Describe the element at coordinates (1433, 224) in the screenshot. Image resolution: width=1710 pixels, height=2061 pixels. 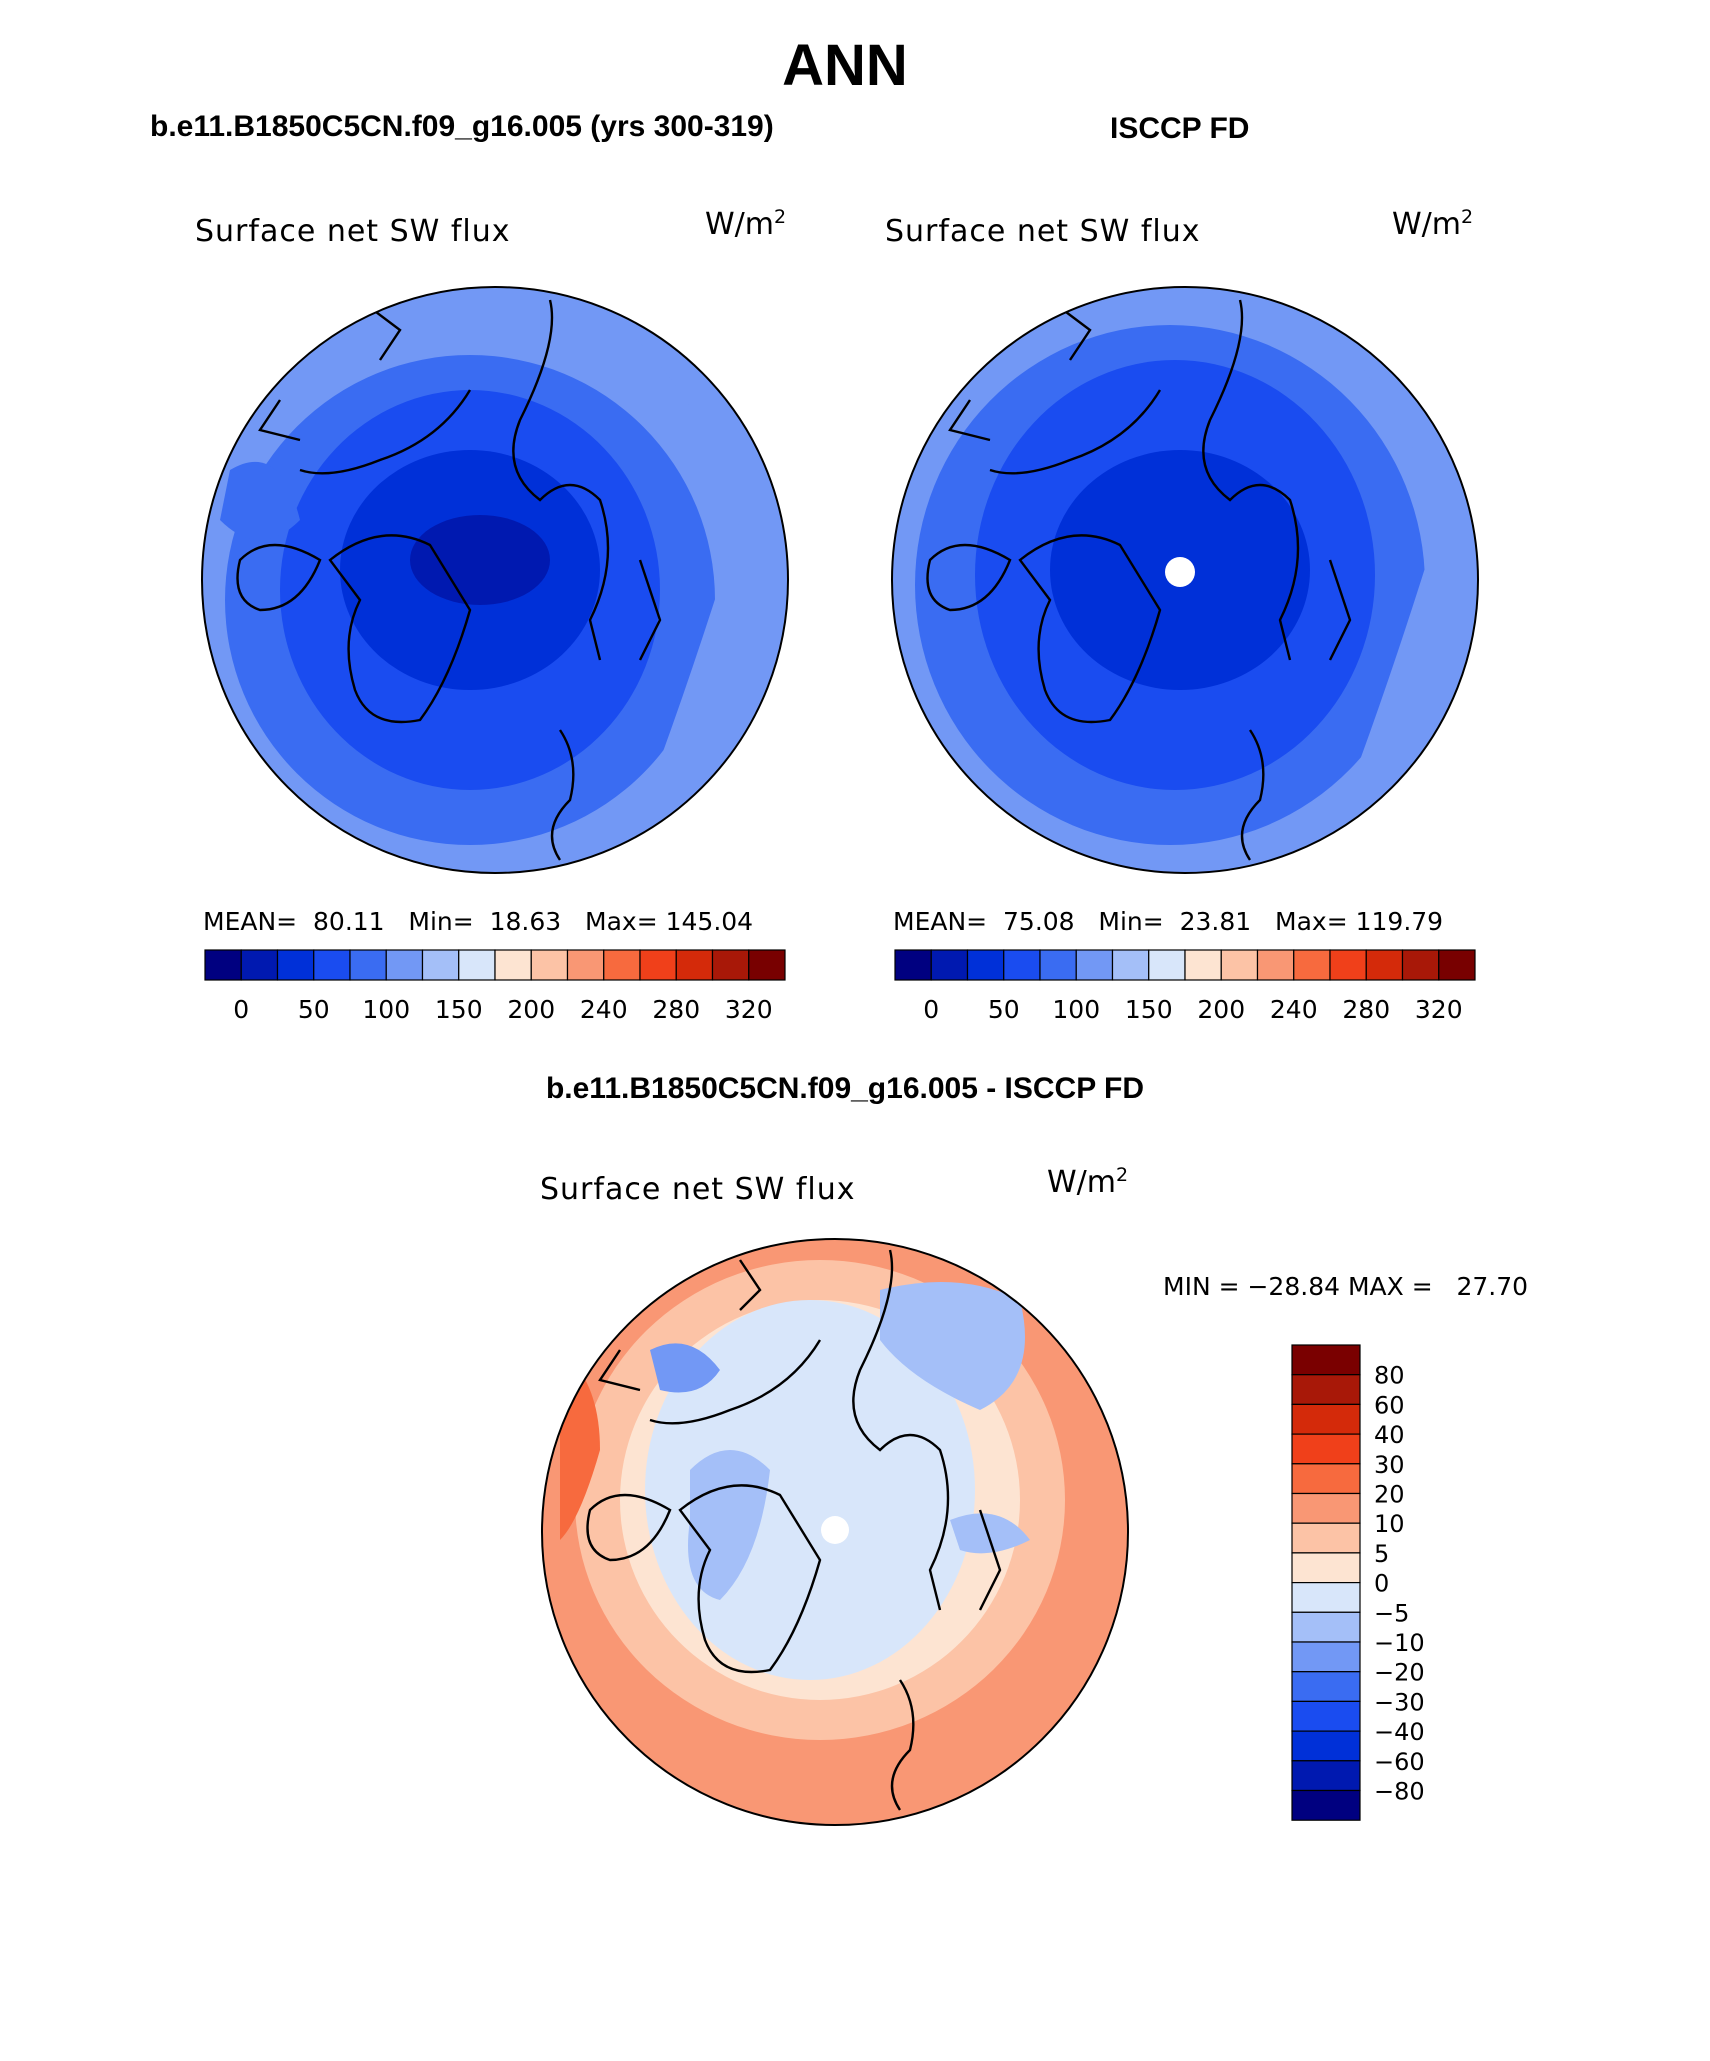
I see `obs-units: W/m2` at that location.